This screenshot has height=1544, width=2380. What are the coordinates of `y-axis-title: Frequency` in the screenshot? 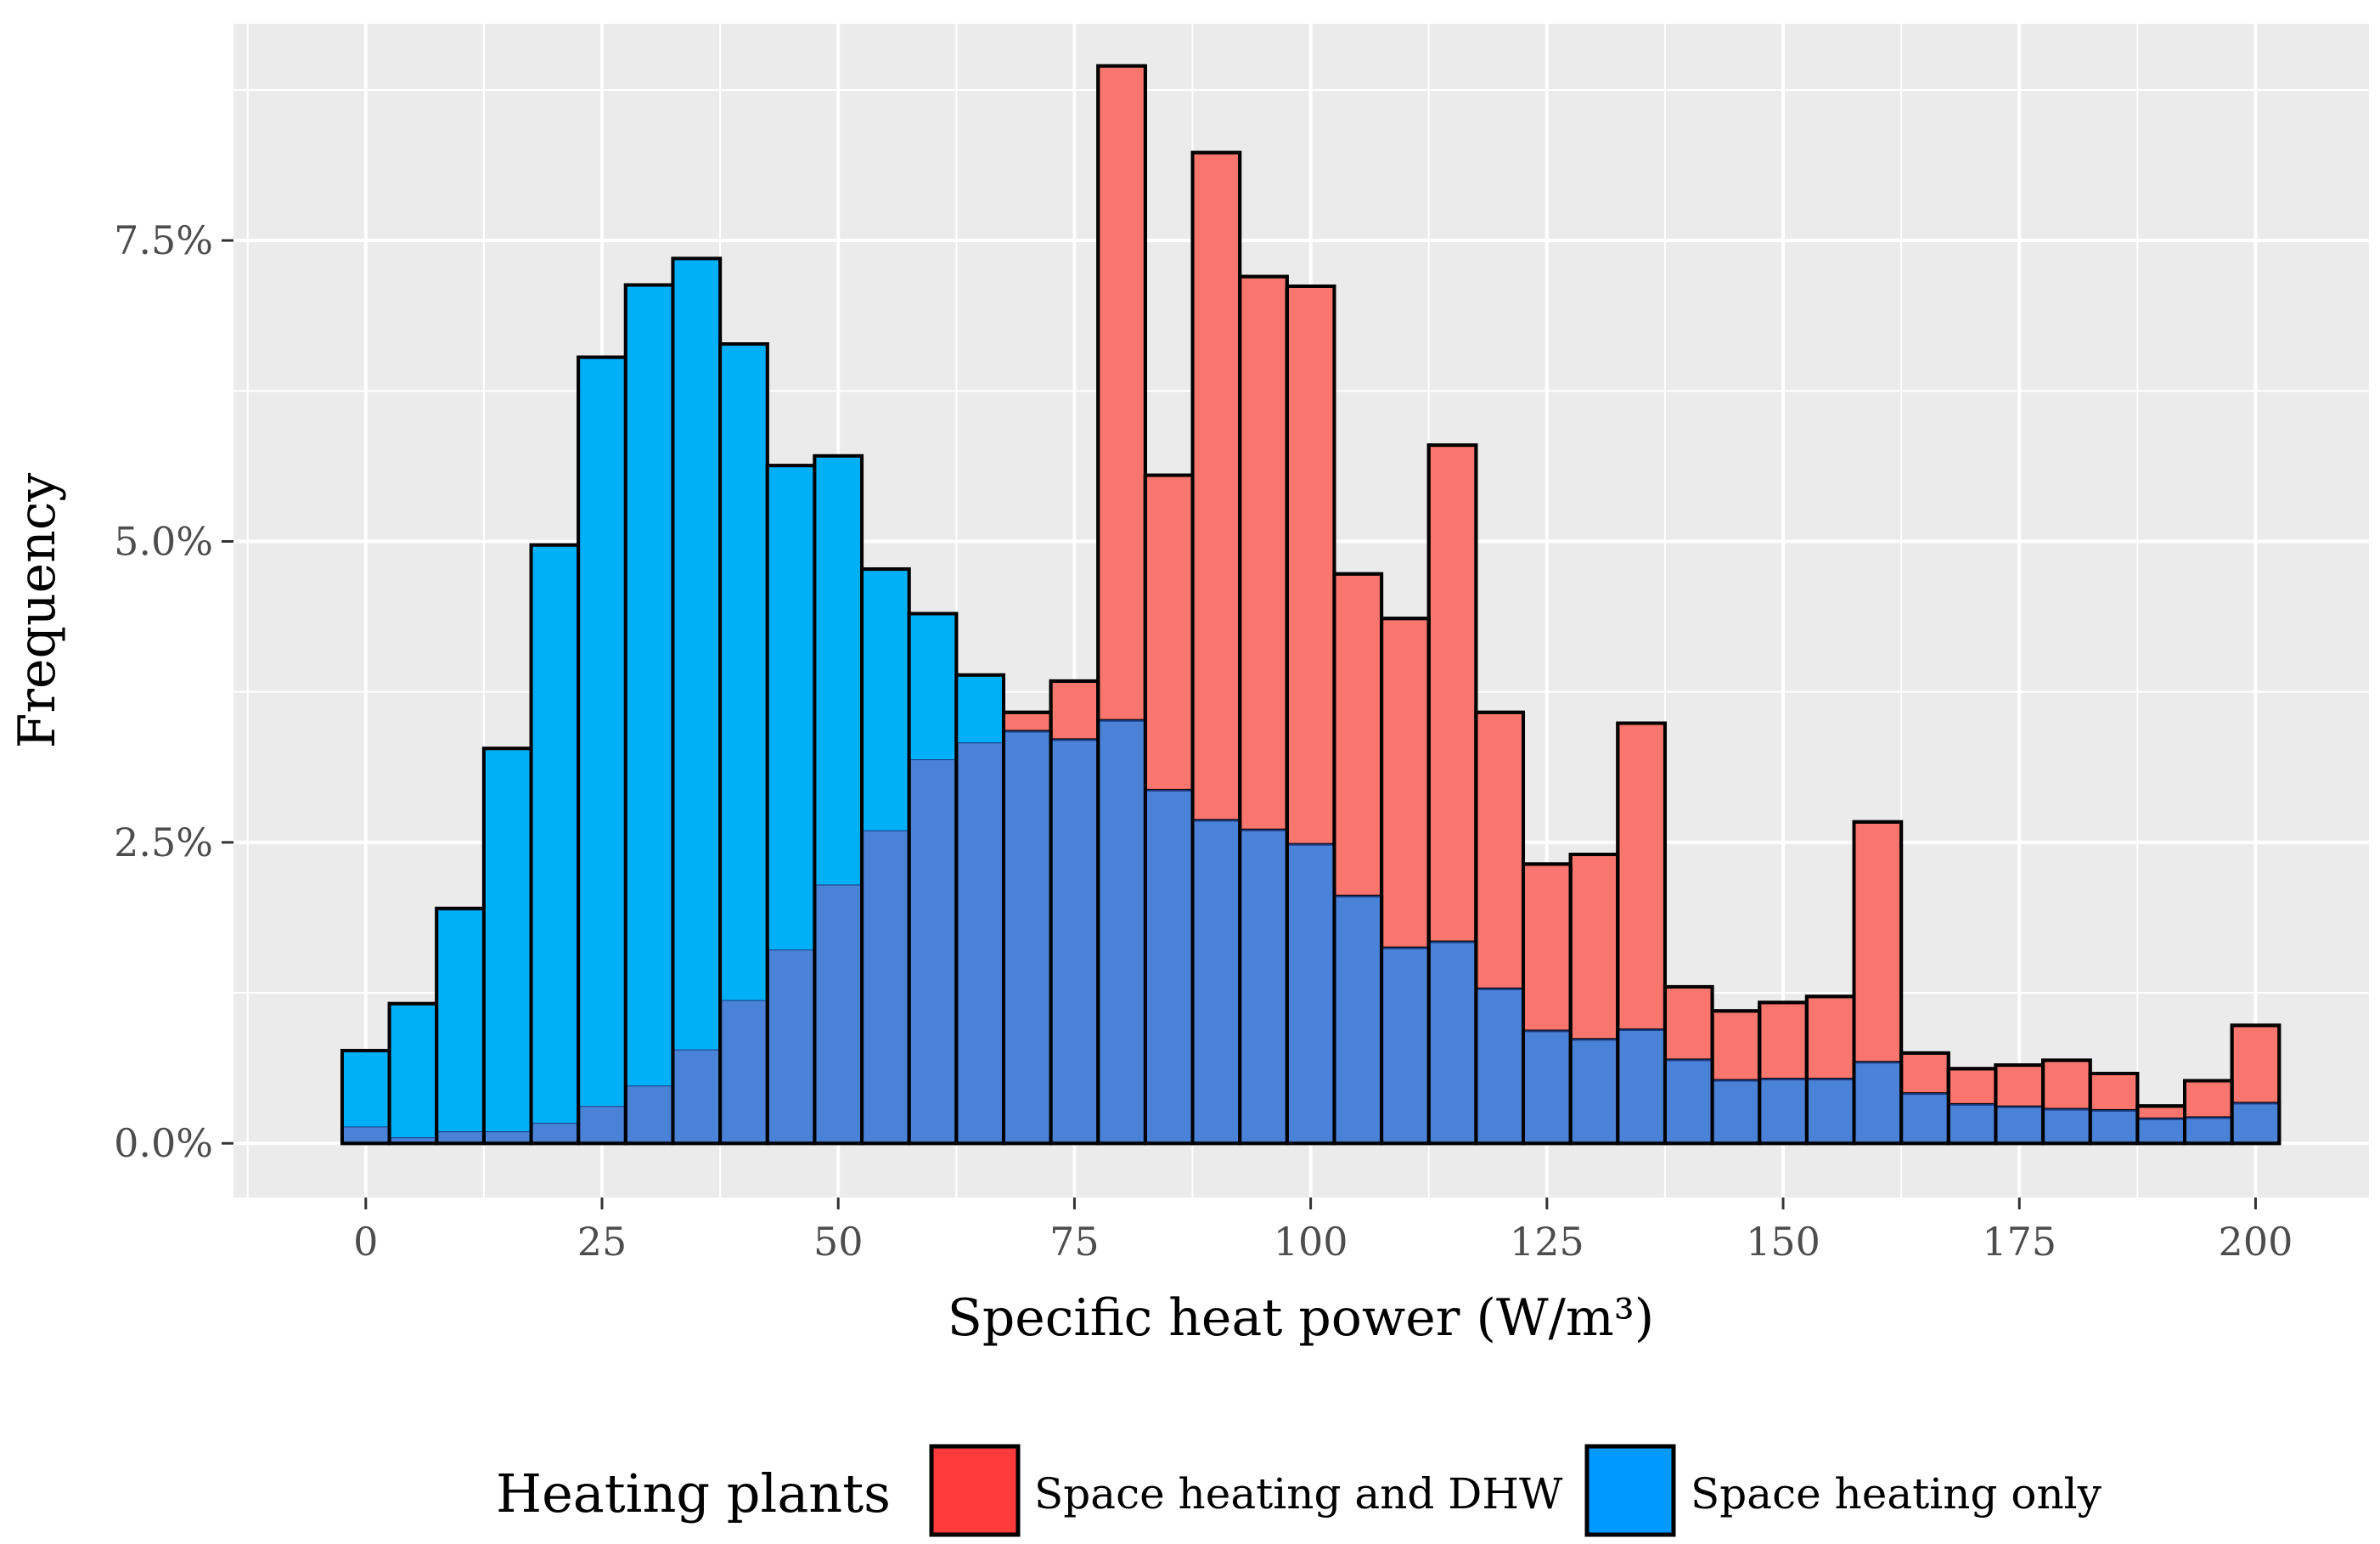 It's located at (37, 611).